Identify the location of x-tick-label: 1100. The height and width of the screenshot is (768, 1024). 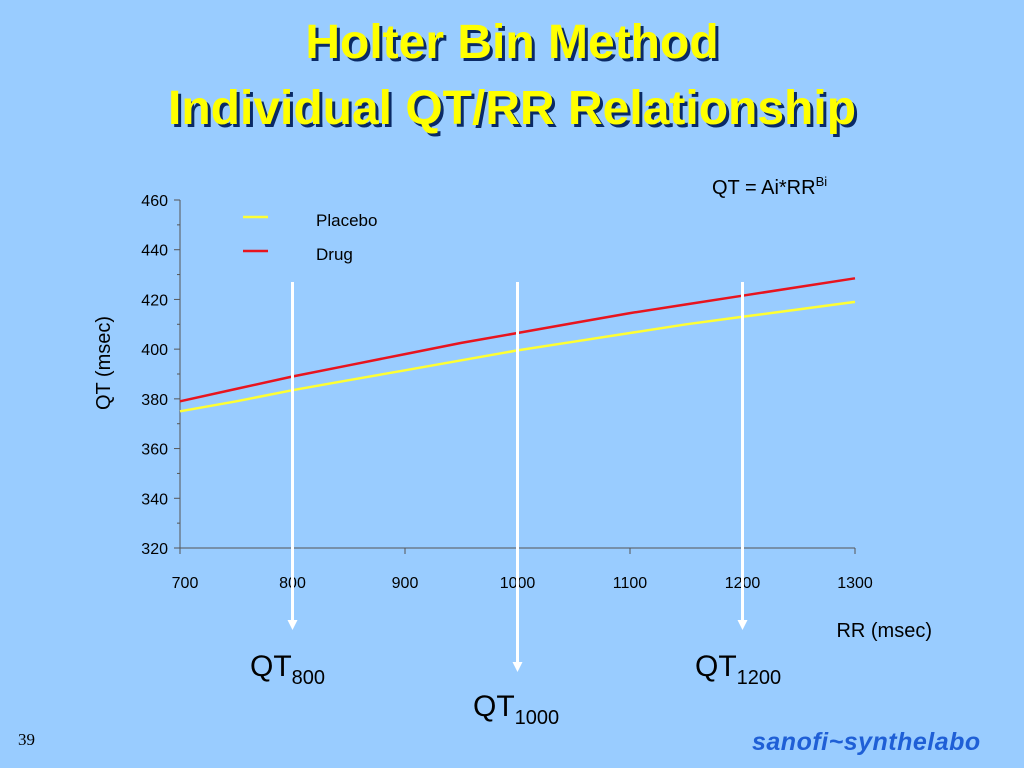
(630, 583).